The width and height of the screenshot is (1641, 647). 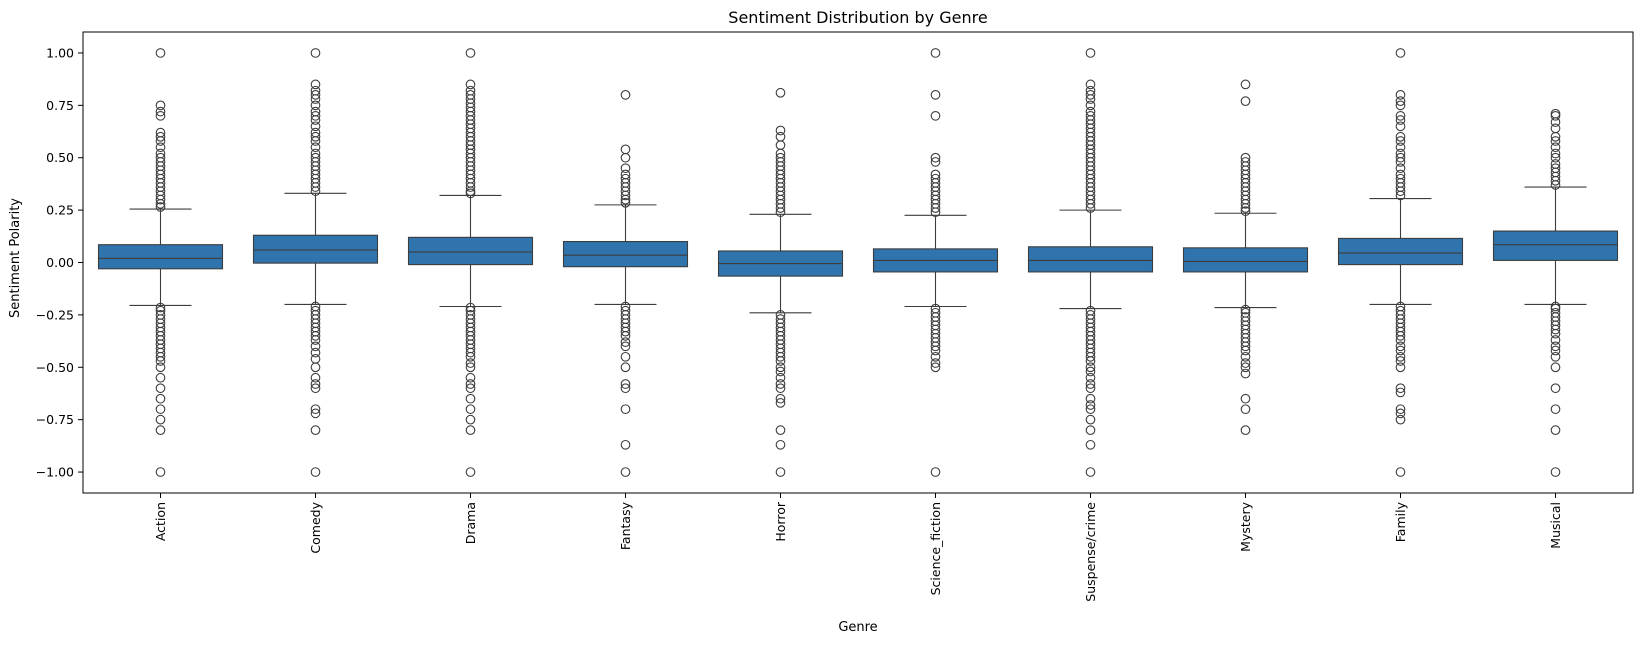 What do you see at coordinates (1555, 525) in the screenshot?
I see `x-tick-label: Musical` at bounding box center [1555, 525].